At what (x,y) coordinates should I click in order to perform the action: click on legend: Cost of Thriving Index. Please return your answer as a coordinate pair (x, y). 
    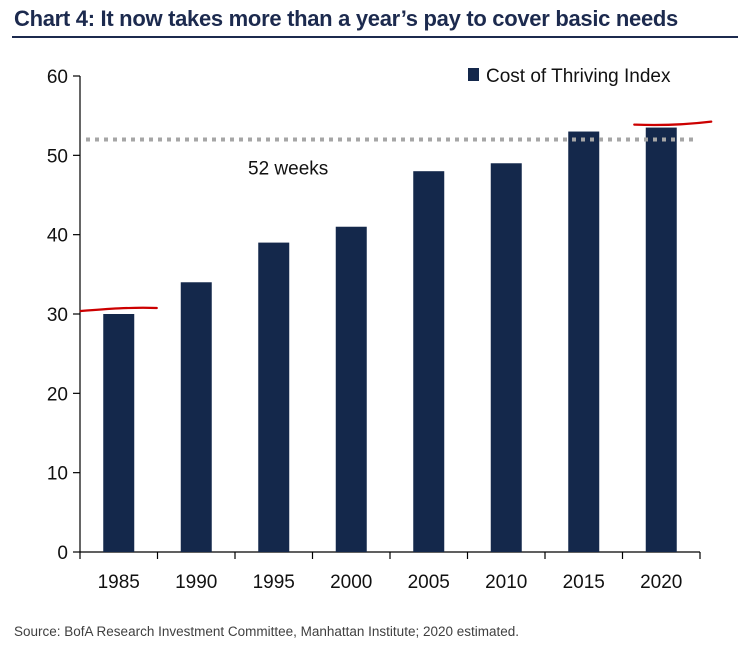
    Looking at the image, I should click on (569, 76).